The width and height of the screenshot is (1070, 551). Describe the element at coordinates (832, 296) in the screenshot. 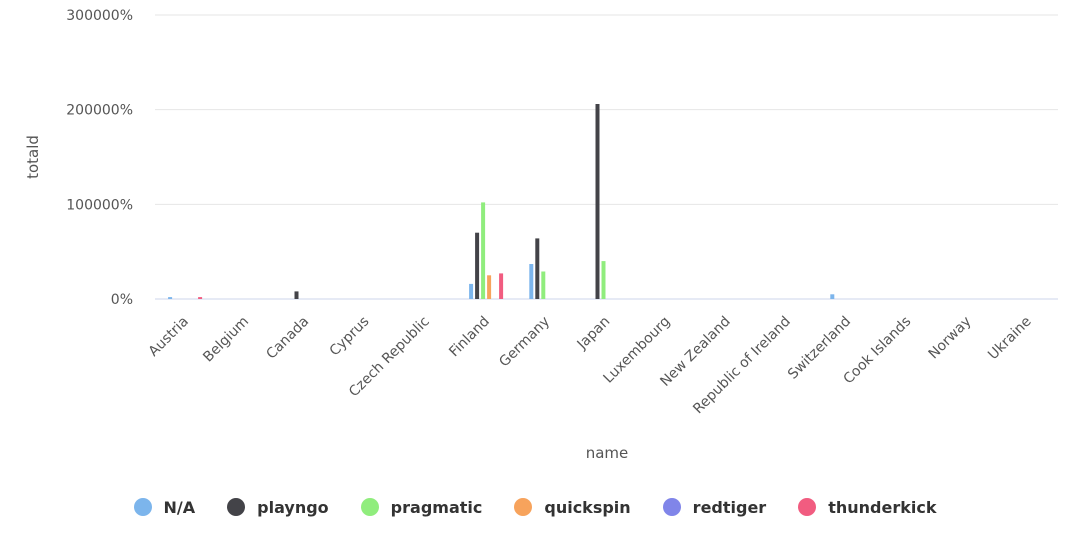

I see `bar-na-switzerland` at that location.